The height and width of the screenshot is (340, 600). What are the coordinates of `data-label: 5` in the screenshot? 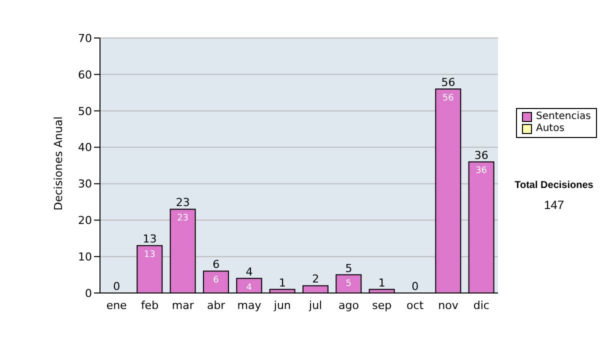 It's located at (349, 284).